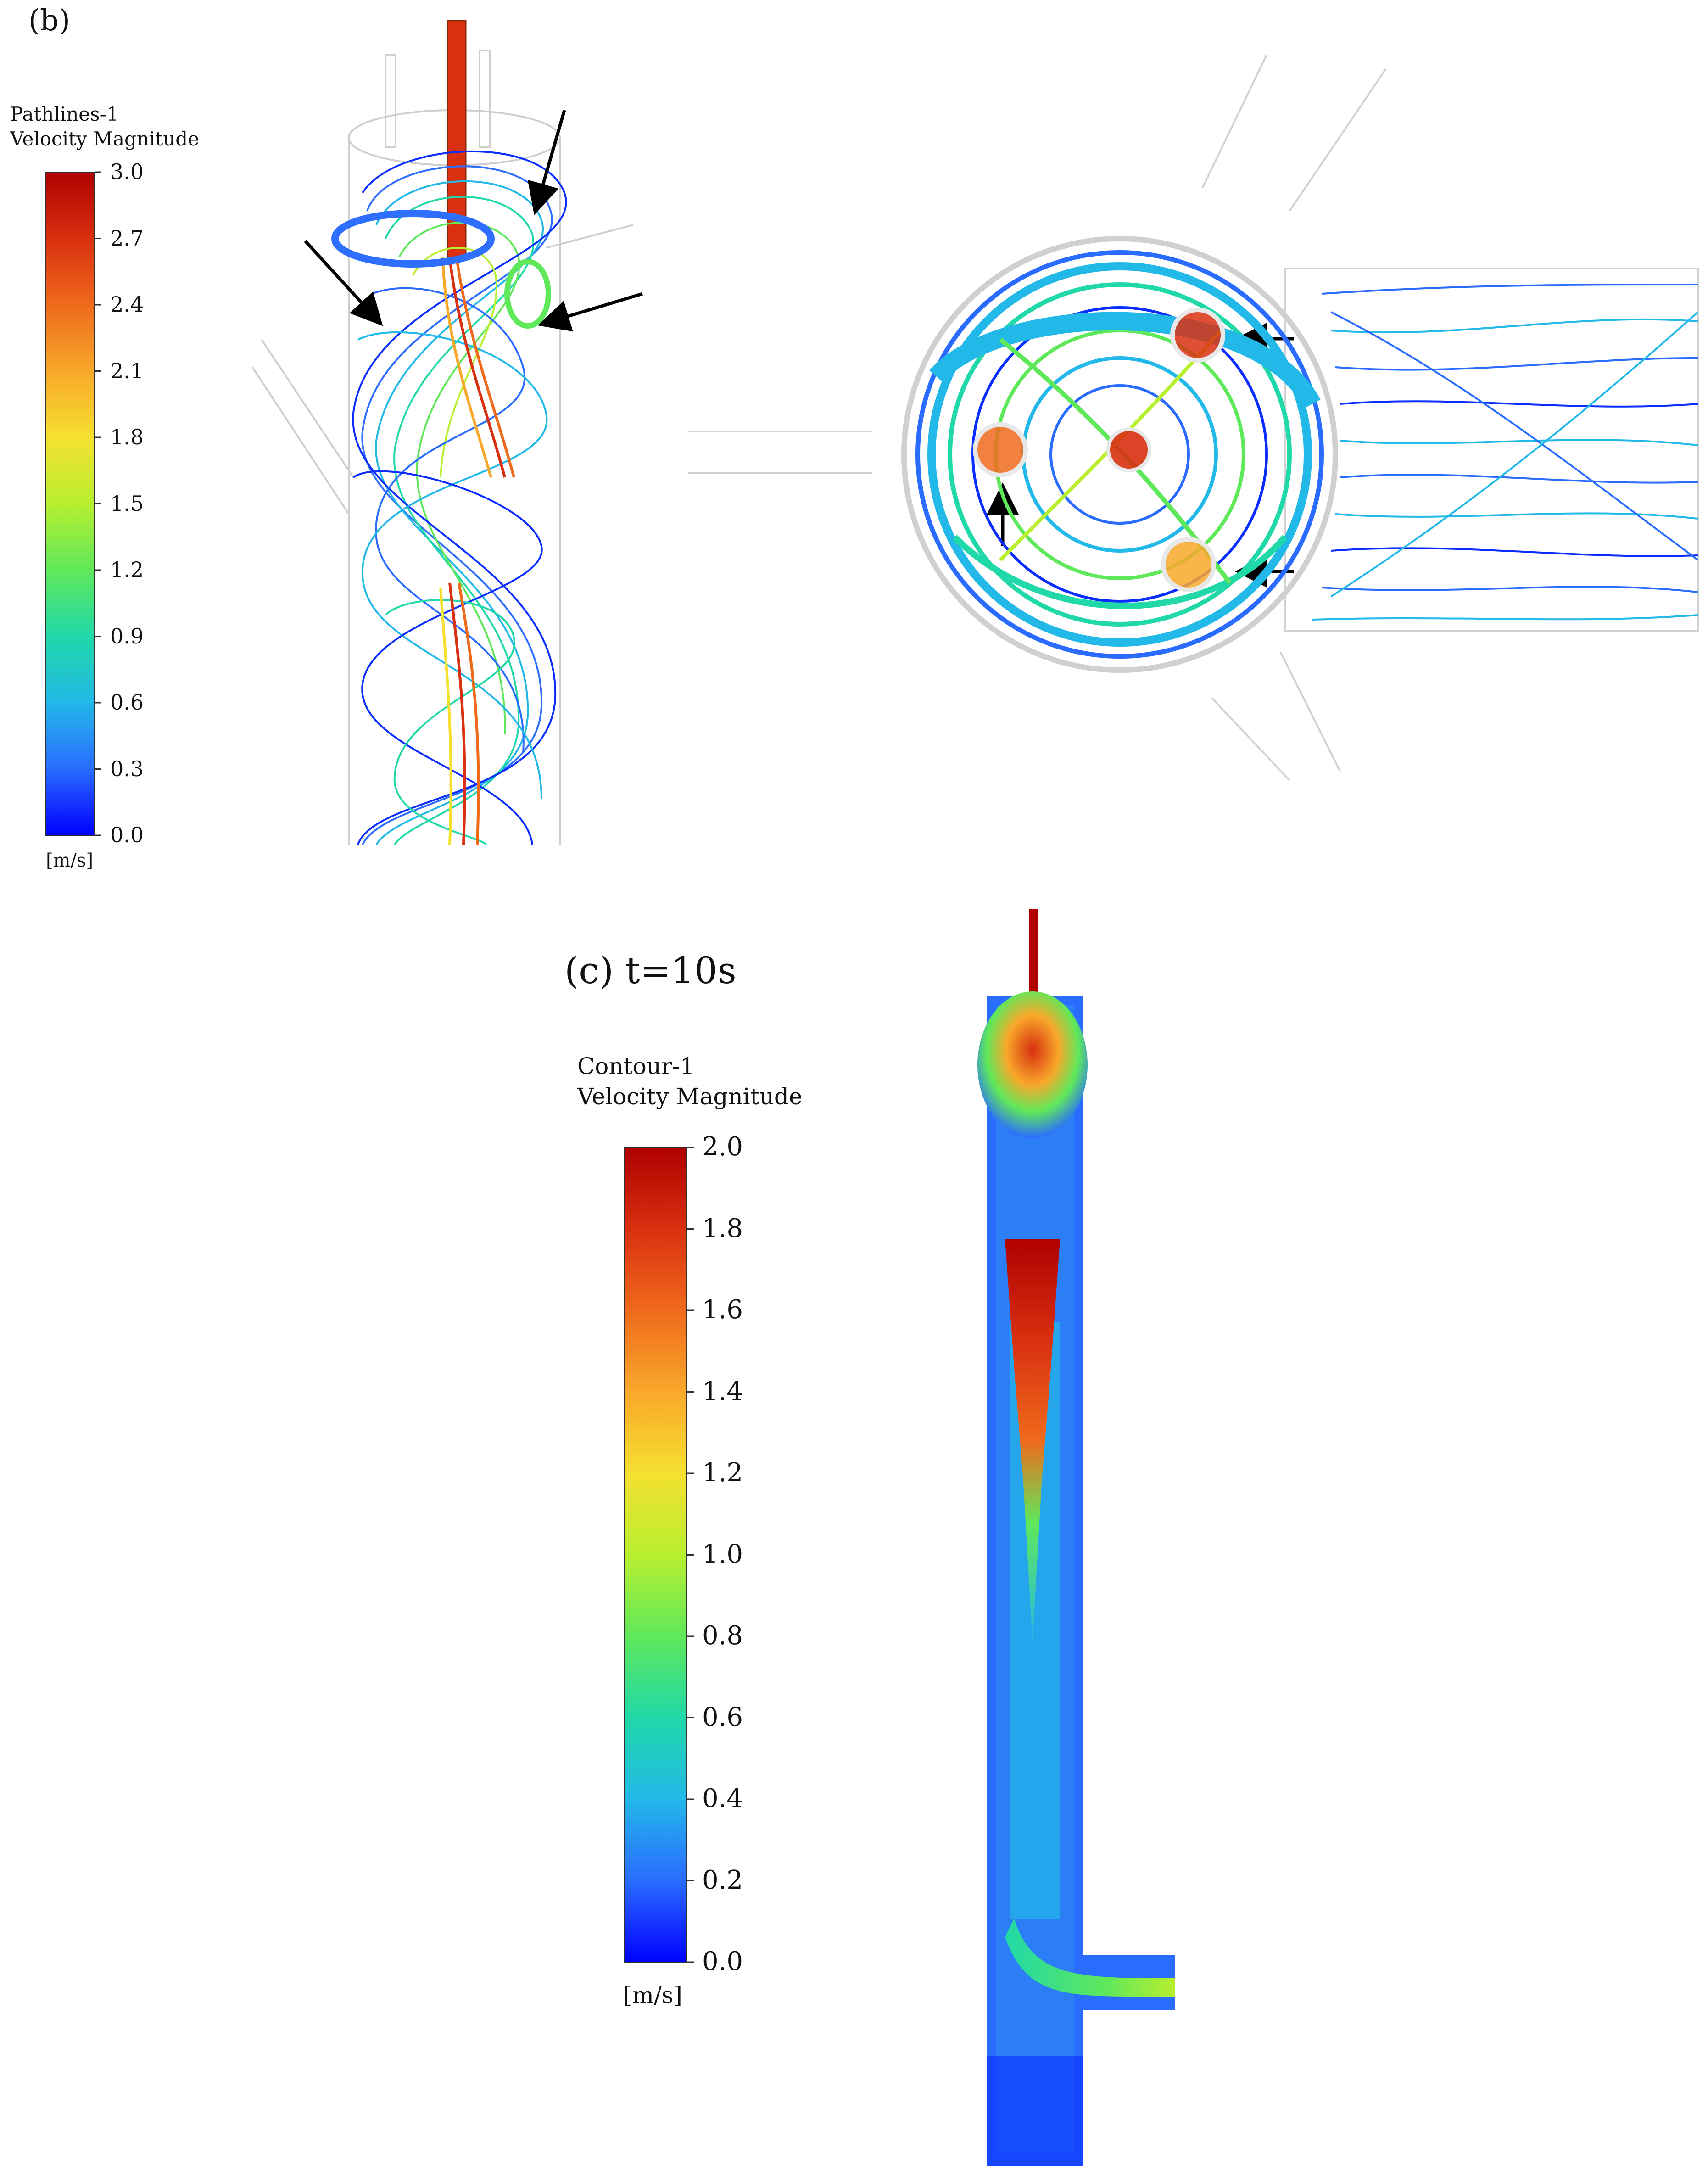  I want to click on top-swirl, so click(413, 239).